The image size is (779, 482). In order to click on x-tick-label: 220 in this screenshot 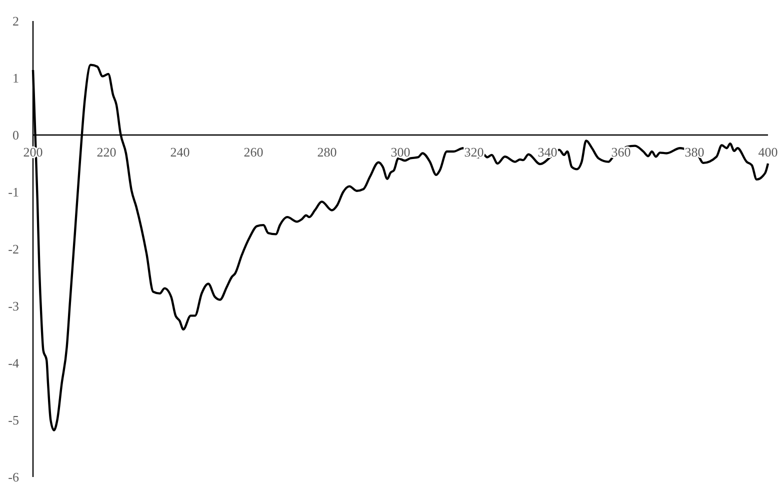, I will do `click(106, 152)`.